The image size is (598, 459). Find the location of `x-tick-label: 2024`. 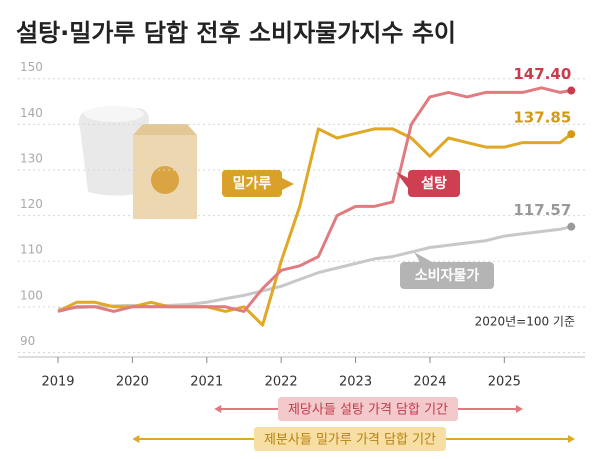

x-tick-label: 2024 is located at coordinates (429, 382).